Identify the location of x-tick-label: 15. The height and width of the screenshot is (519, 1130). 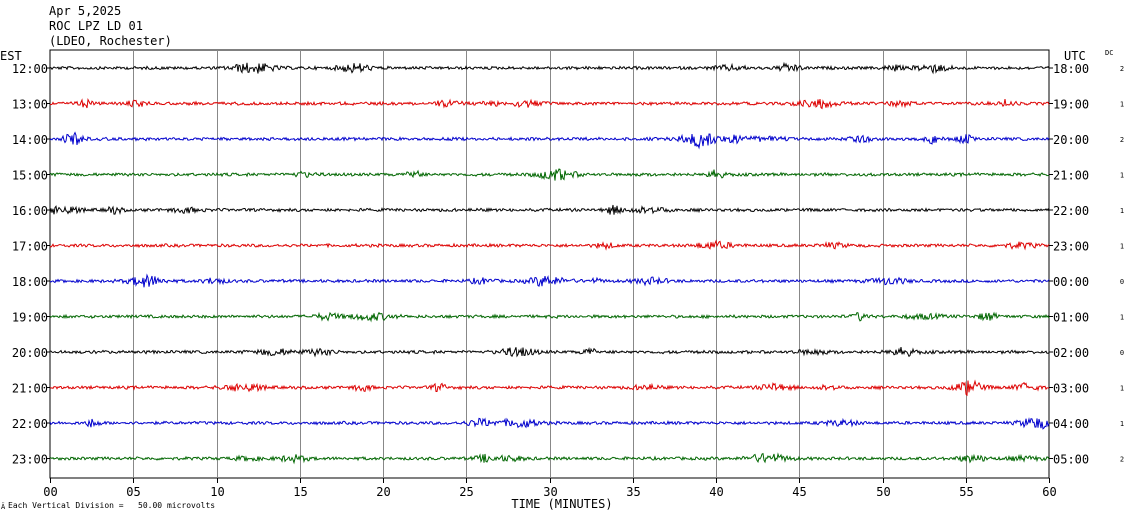
(300, 492).